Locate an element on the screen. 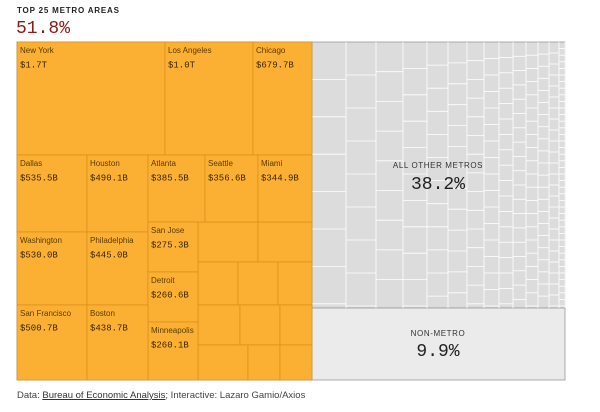  group-title: TOP 25 METRO AREAS is located at coordinates (68, 10).